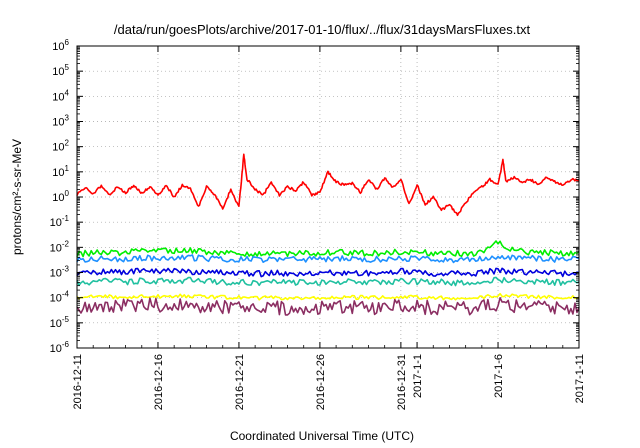  I want to click on x-tick-label: 2017-1-11, so click(580, 378).